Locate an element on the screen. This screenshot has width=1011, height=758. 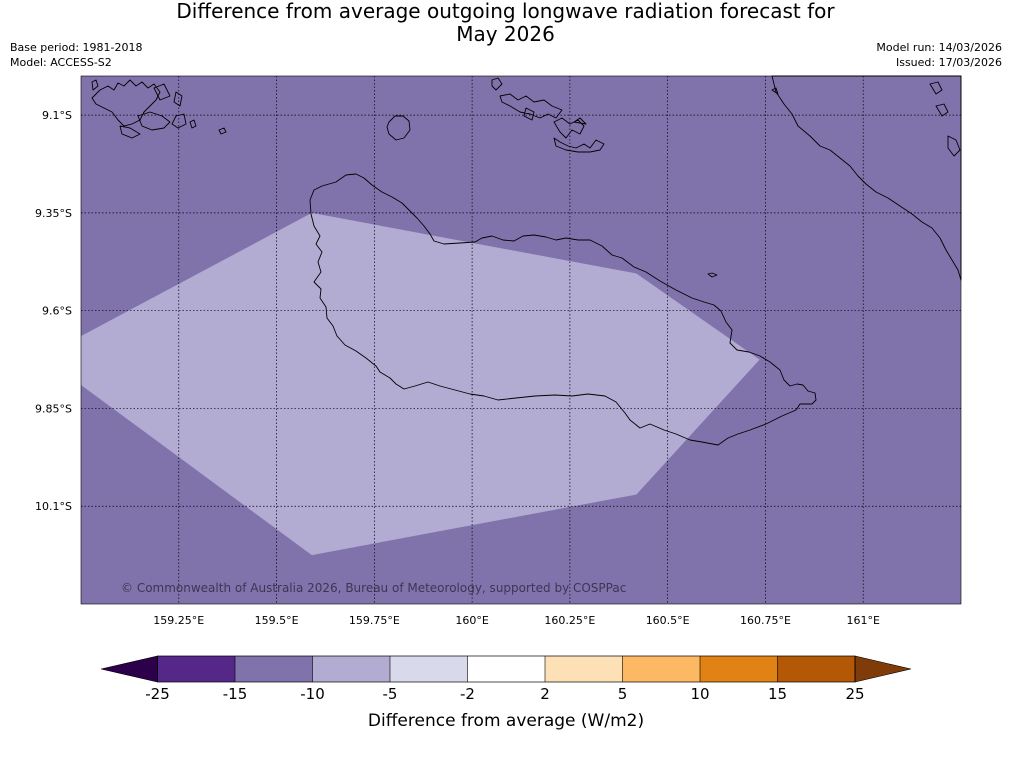
colorbar-tick-label: -2 is located at coordinates (467, 694).